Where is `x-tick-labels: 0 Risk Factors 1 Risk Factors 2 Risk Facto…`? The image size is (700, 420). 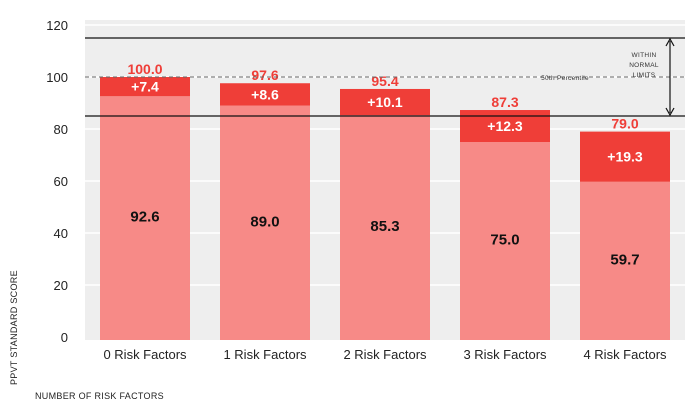 x-tick-labels: 0 Risk Factors 1 Risk Factors 2 Risk Facto… is located at coordinates (385, 354).